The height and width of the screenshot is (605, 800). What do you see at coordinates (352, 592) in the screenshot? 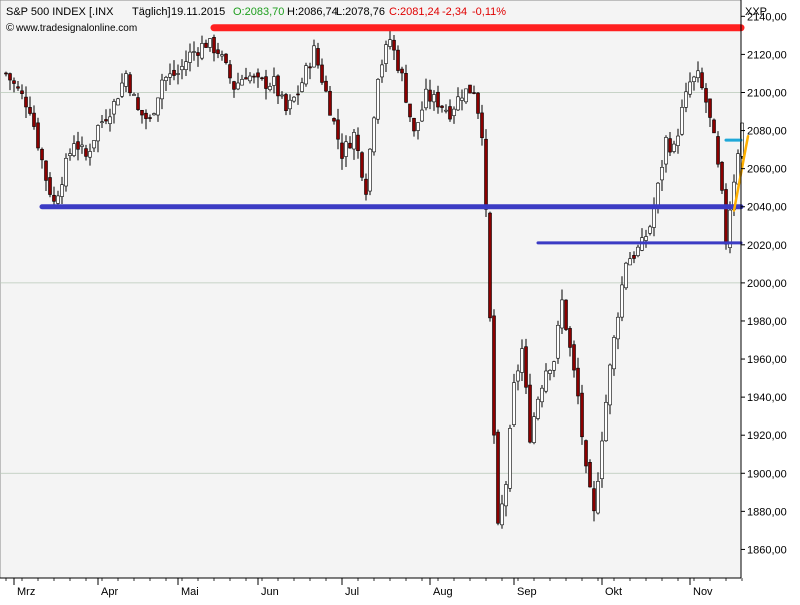
I see `month-label: Jul` at bounding box center [352, 592].